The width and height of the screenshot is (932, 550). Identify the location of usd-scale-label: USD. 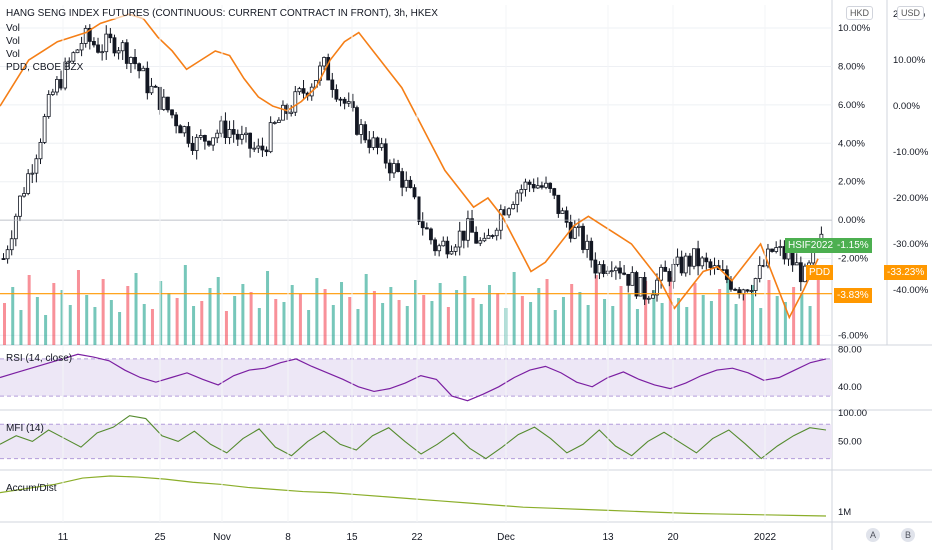
(911, 13).